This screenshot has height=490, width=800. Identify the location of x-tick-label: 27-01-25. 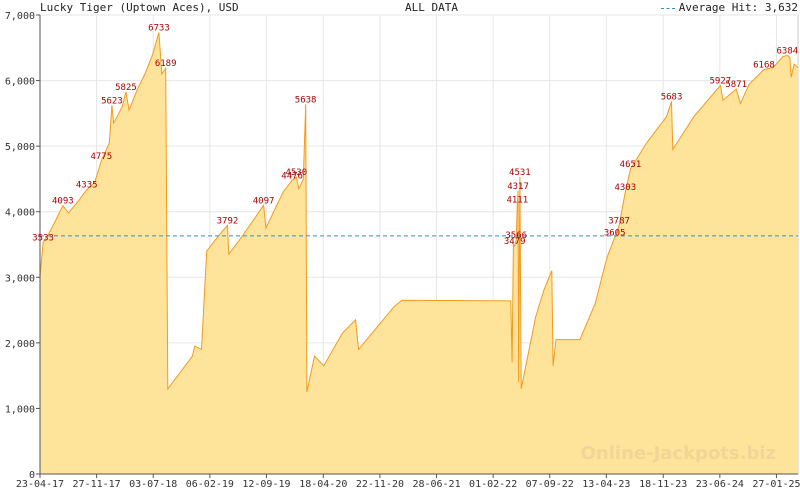
(776, 484).